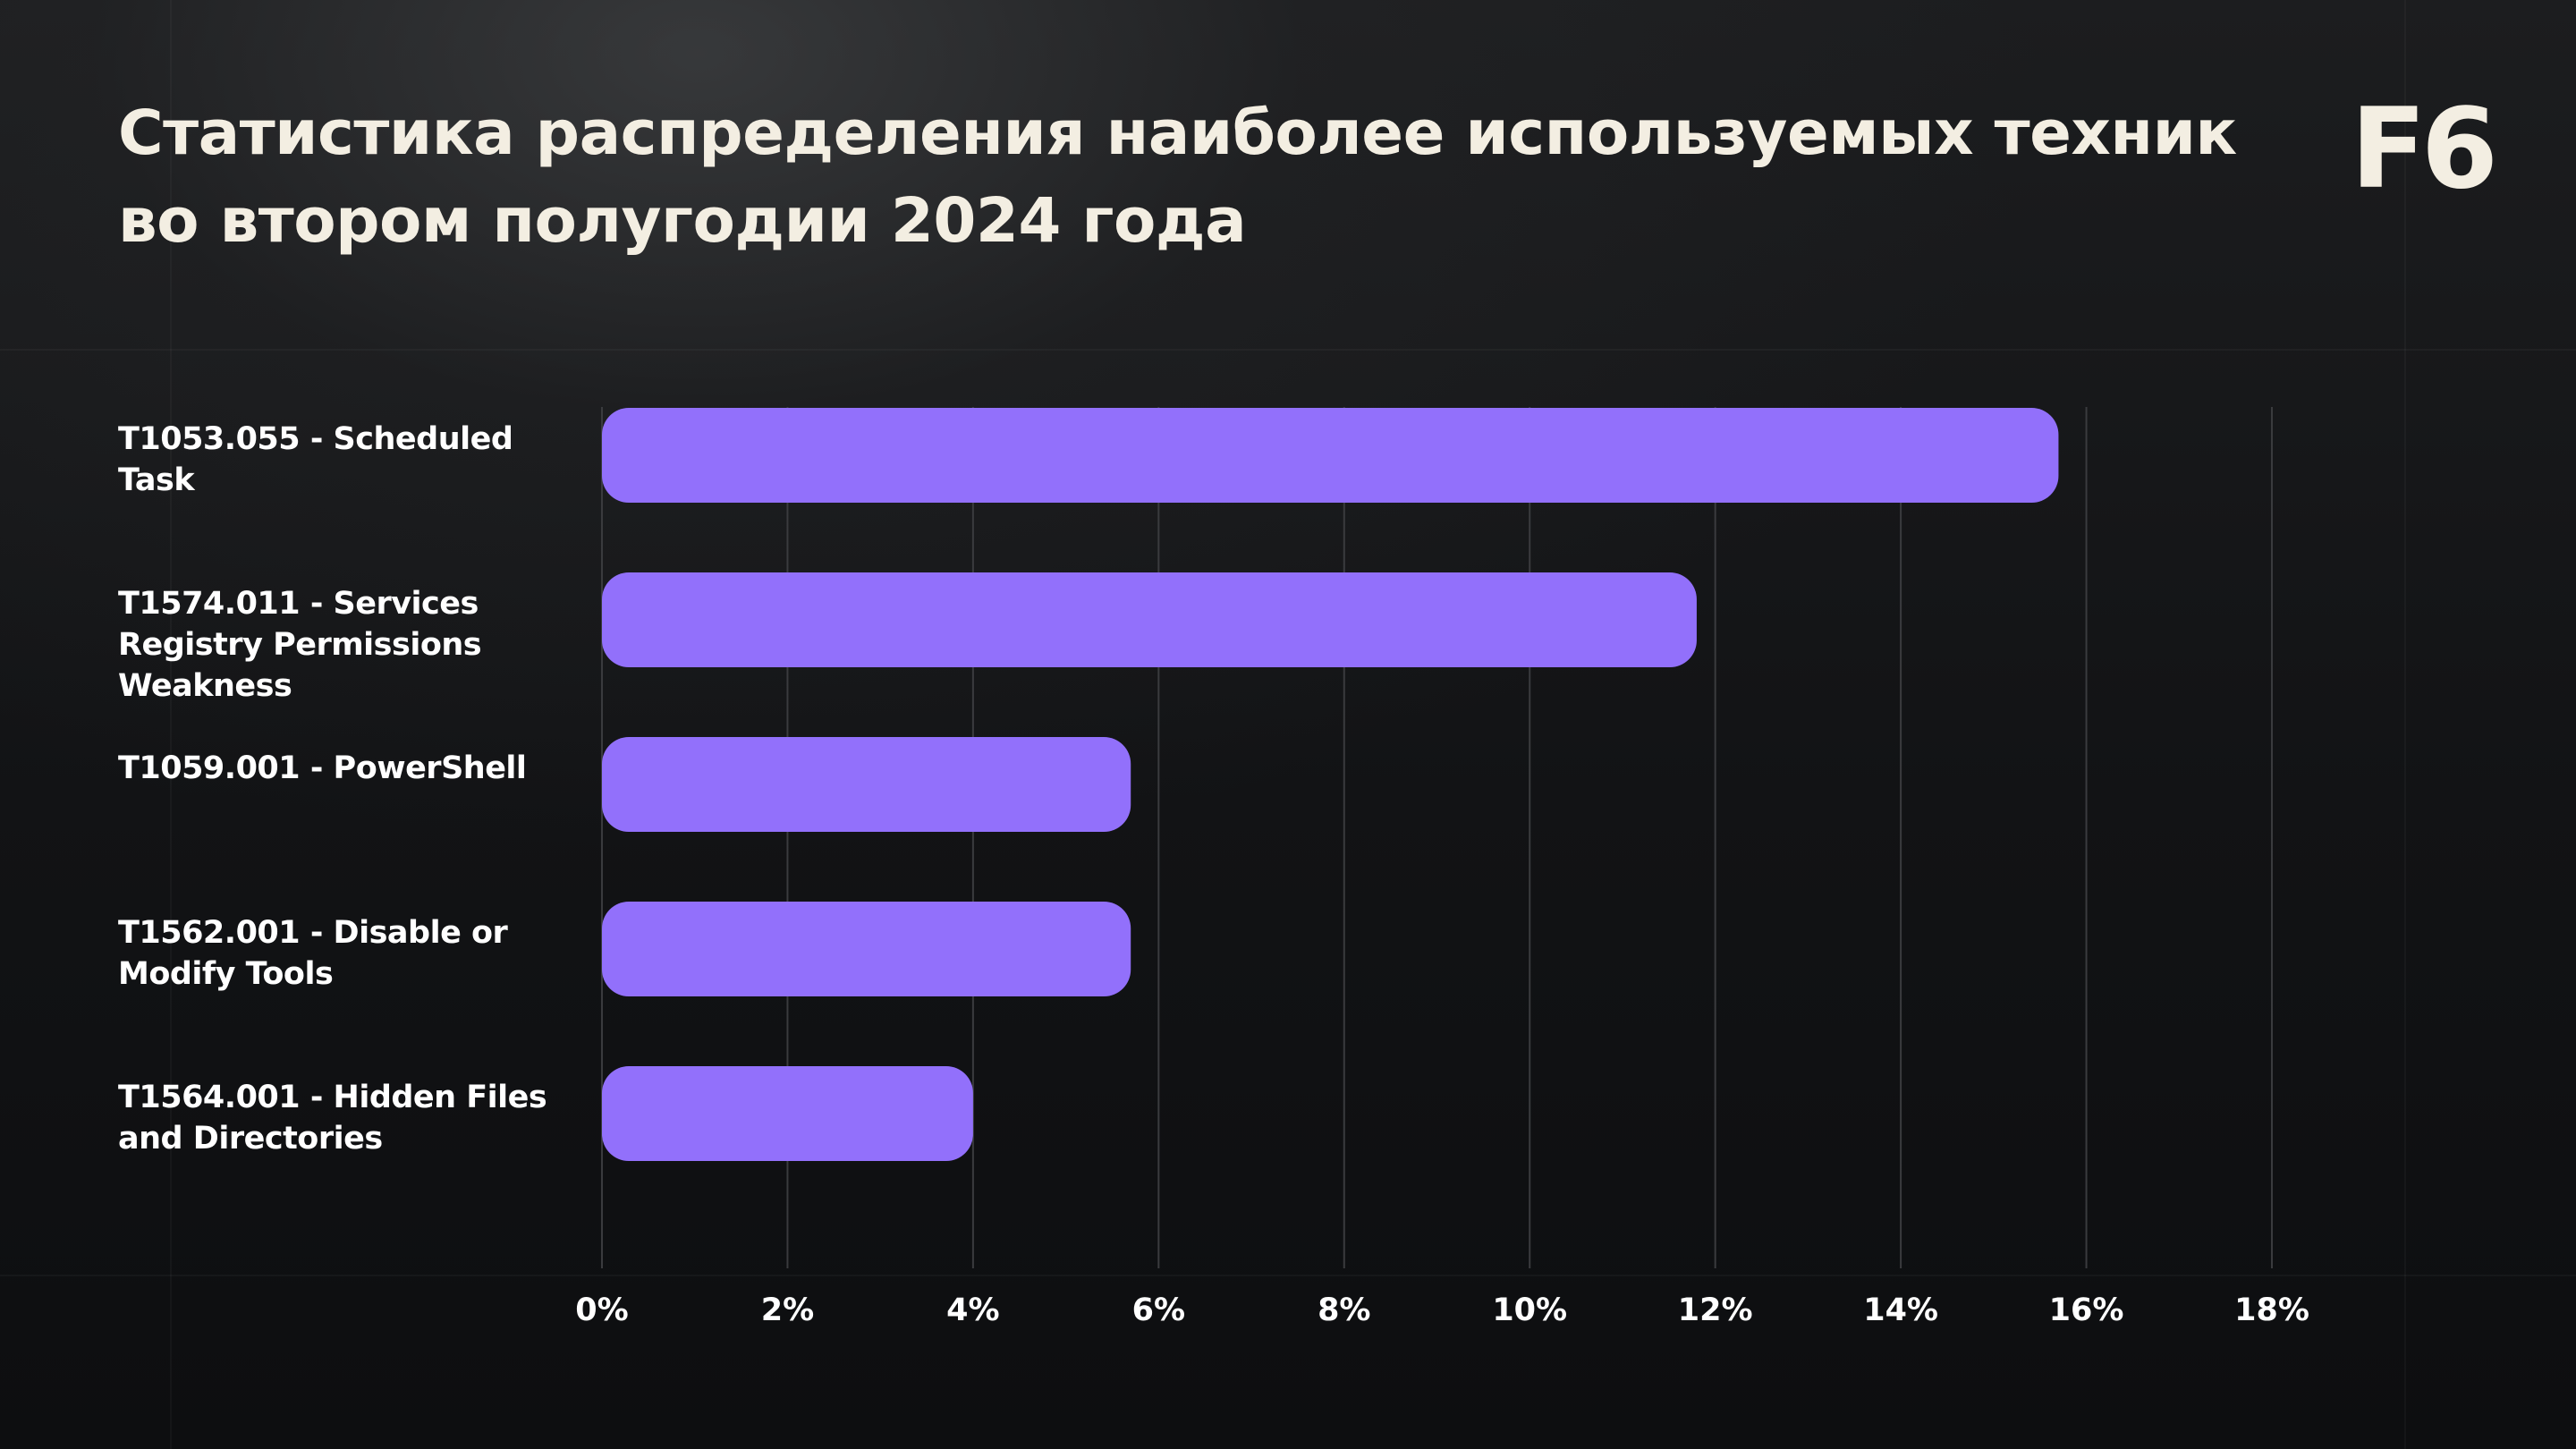 Image resolution: width=2576 pixels, height=1449 pixels. What do you see at coordinates (315, 459) in the screenshot?
I see `category-label: T1053.055 - Scheduled Task` at bounding box center [315, 459].